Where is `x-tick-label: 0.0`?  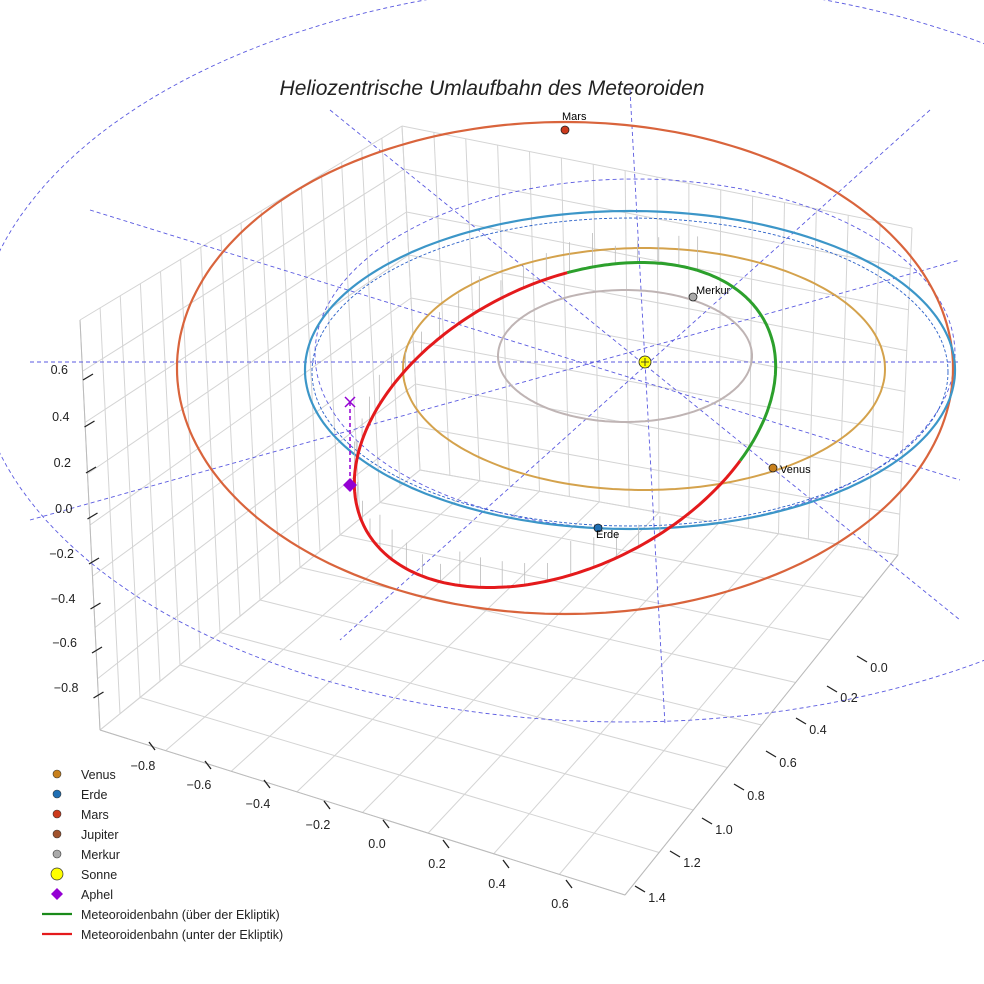 x-tick-label: 0.0 is located at coordinates (376, 844).